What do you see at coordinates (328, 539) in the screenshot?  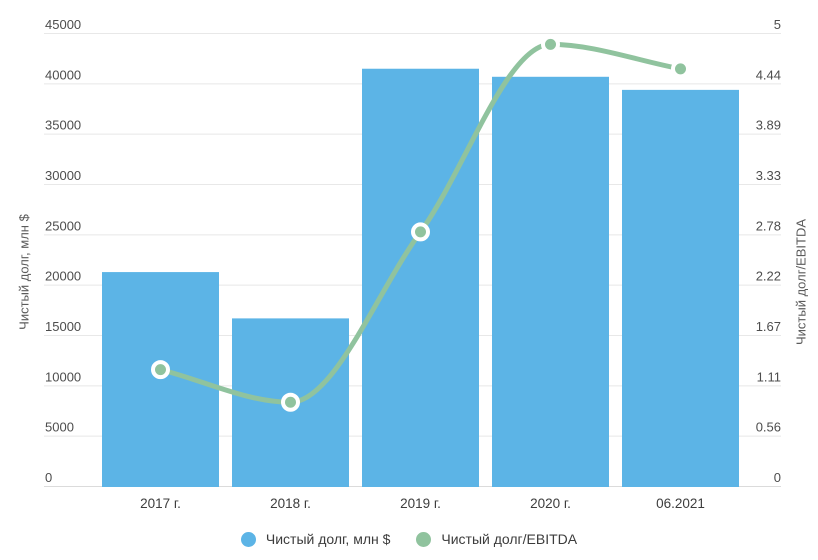 I see `legend-label-net-debt: Чистый долг, млн $` at bounding box center [328, 539].